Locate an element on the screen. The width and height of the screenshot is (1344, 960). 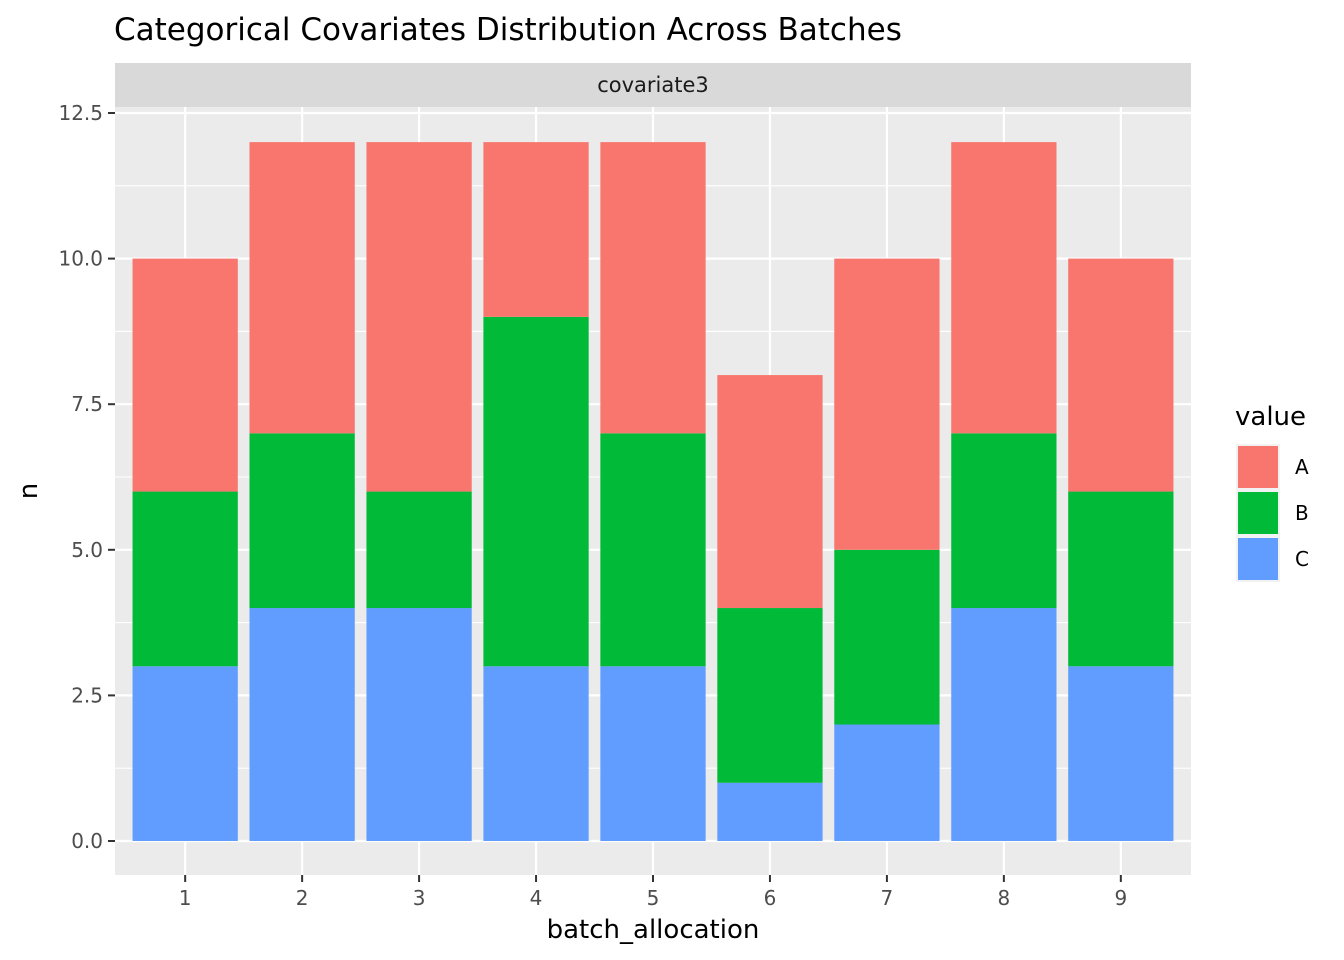
y-tick-label: 5.0 is located at coordinates (87, 550).